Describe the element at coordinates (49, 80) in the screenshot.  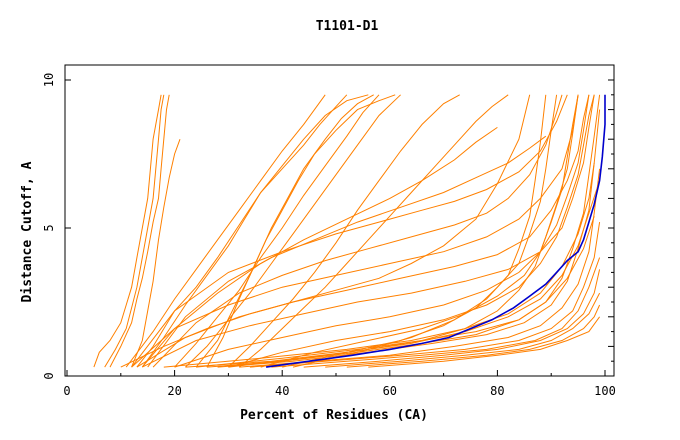
I see `y-tick-label-2: 10` at that location.